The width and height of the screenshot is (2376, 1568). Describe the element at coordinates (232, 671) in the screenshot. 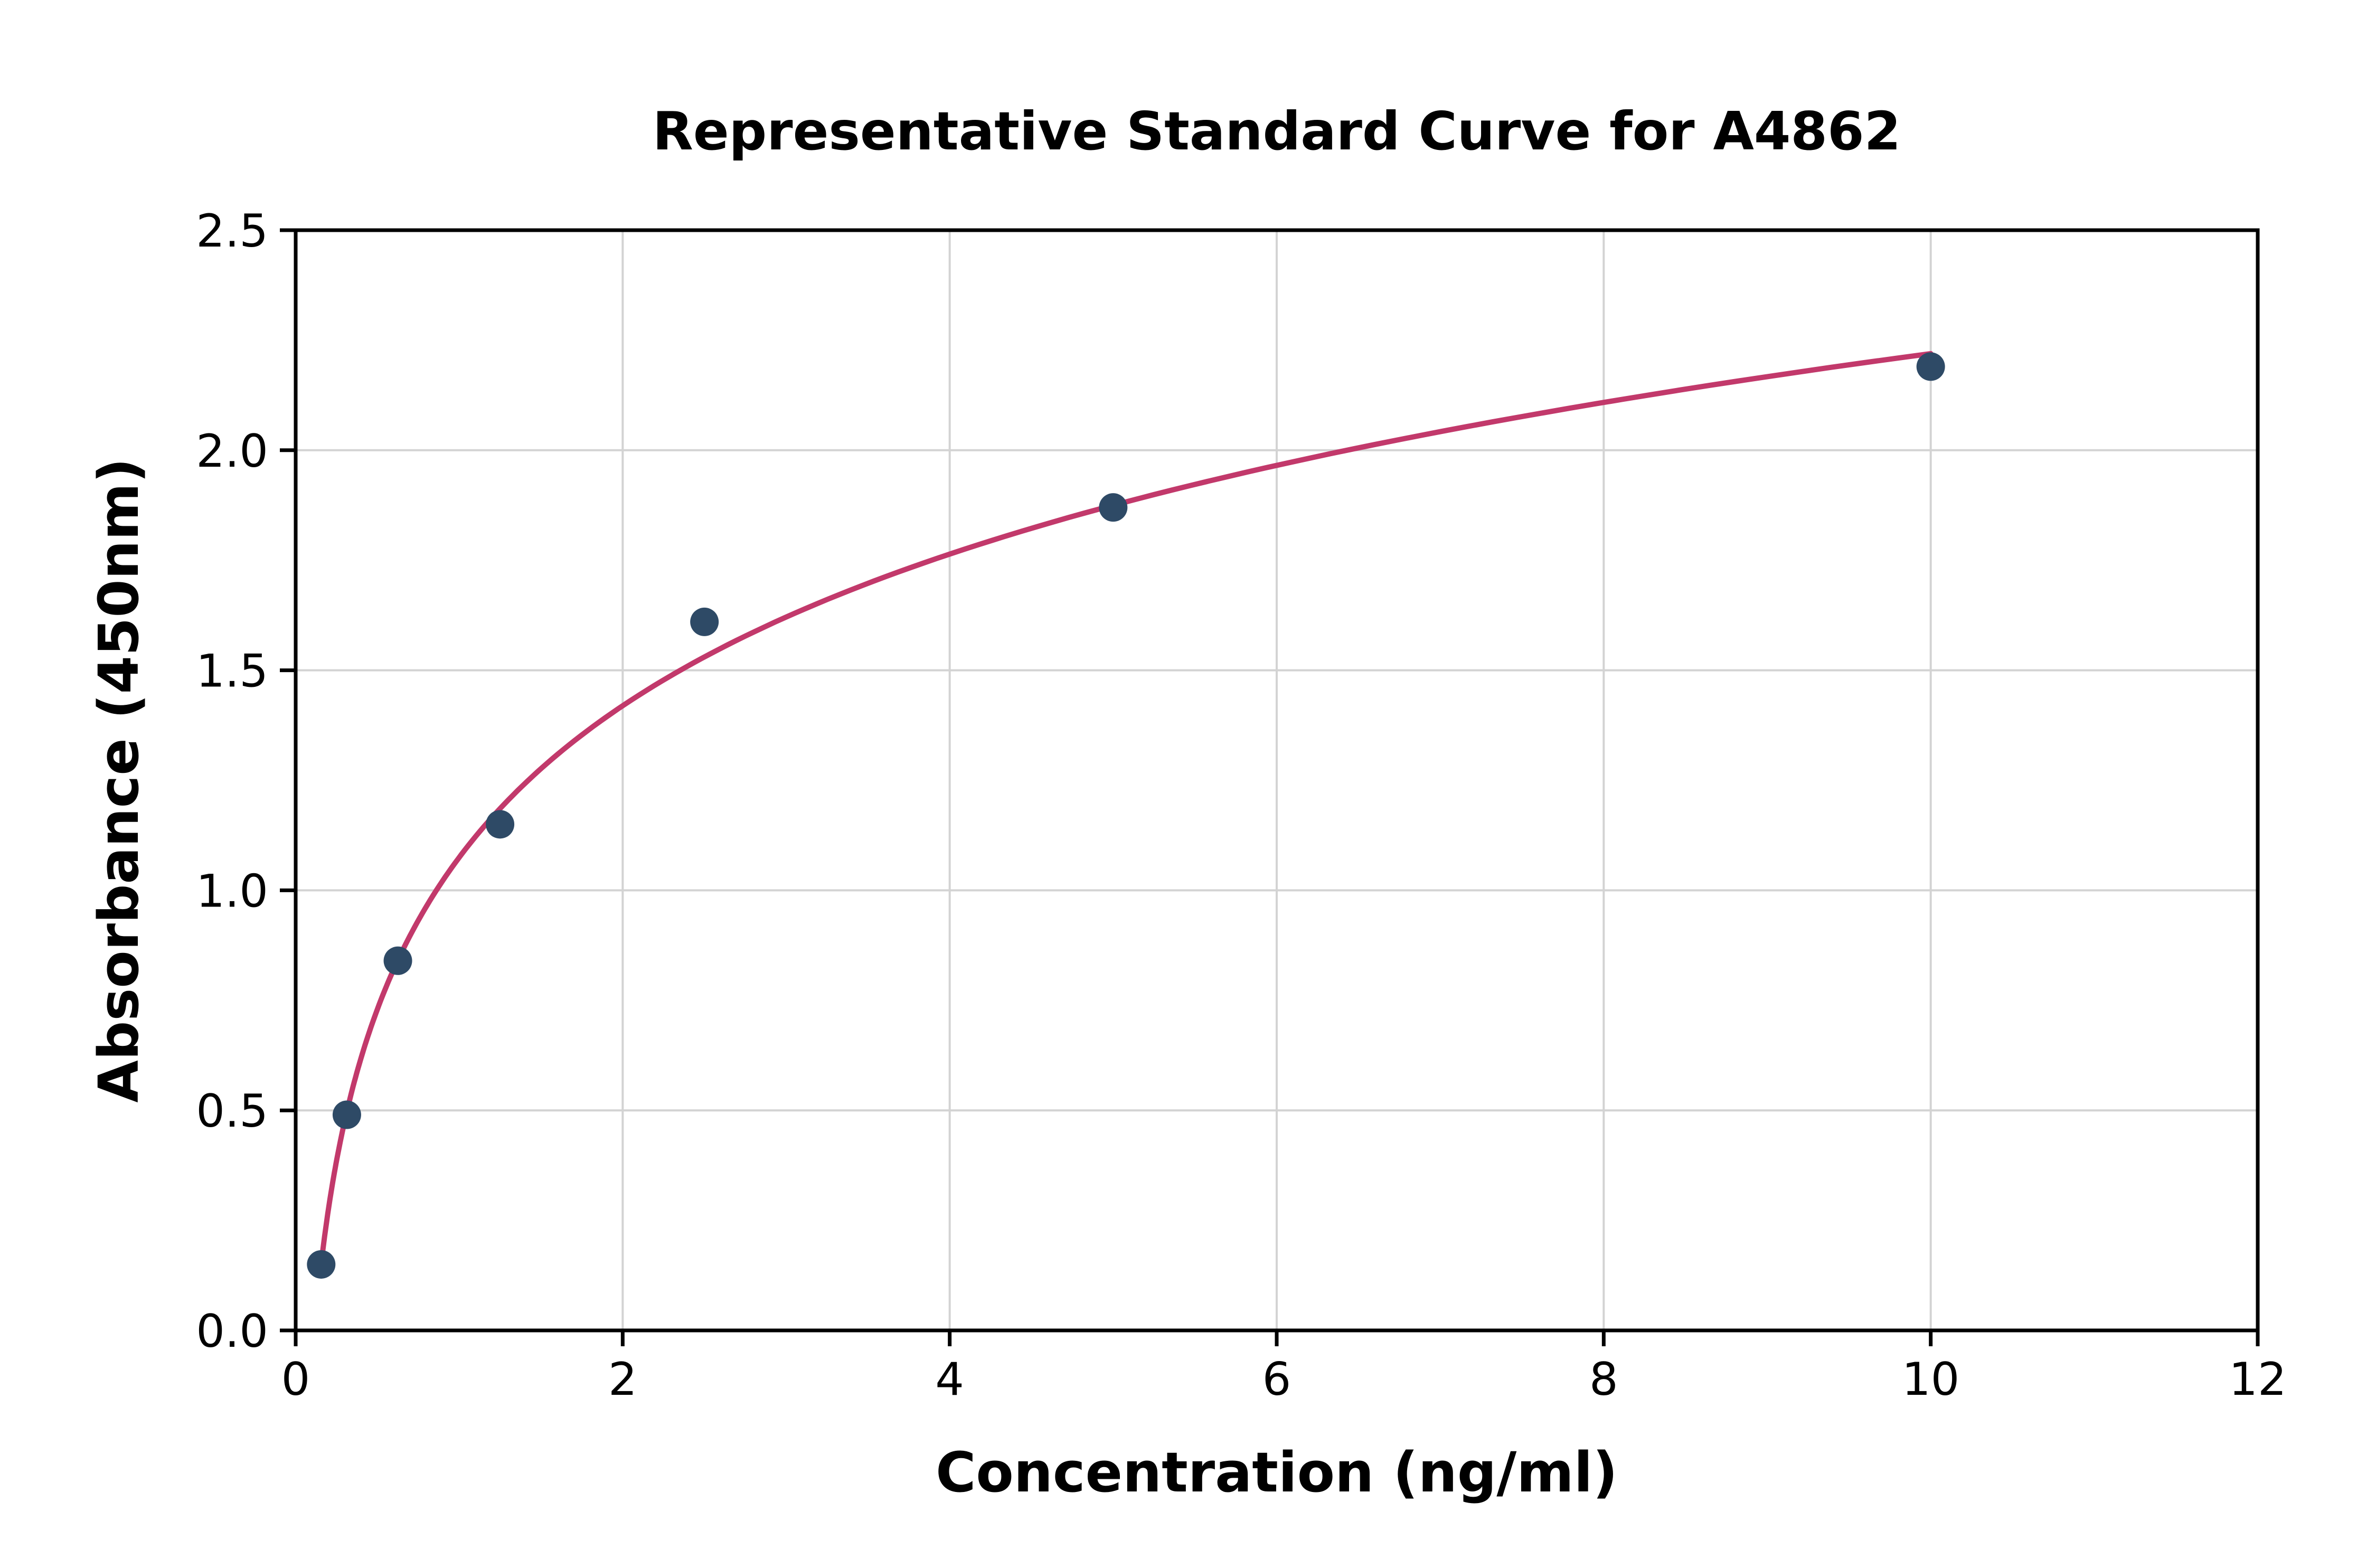

I see `y-tick-label: 1.5` at that location.